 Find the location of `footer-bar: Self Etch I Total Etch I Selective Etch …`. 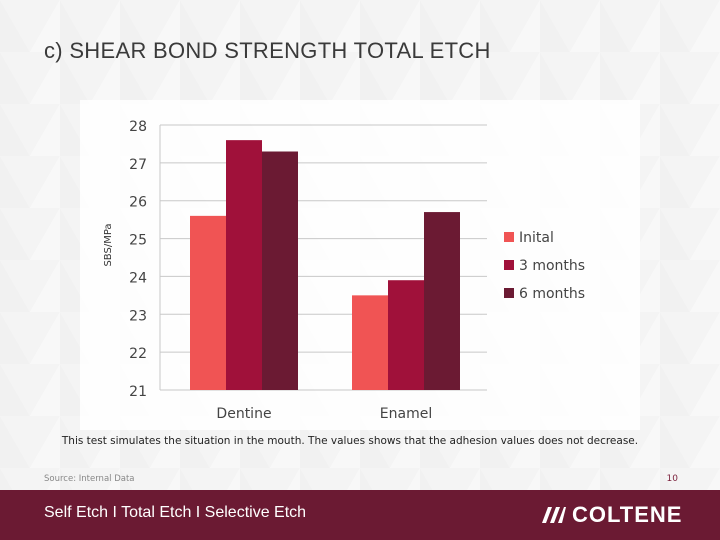

footer-bar: Self Etch I Total Etch I Selective Etch … is located at coordinates (360, 515).